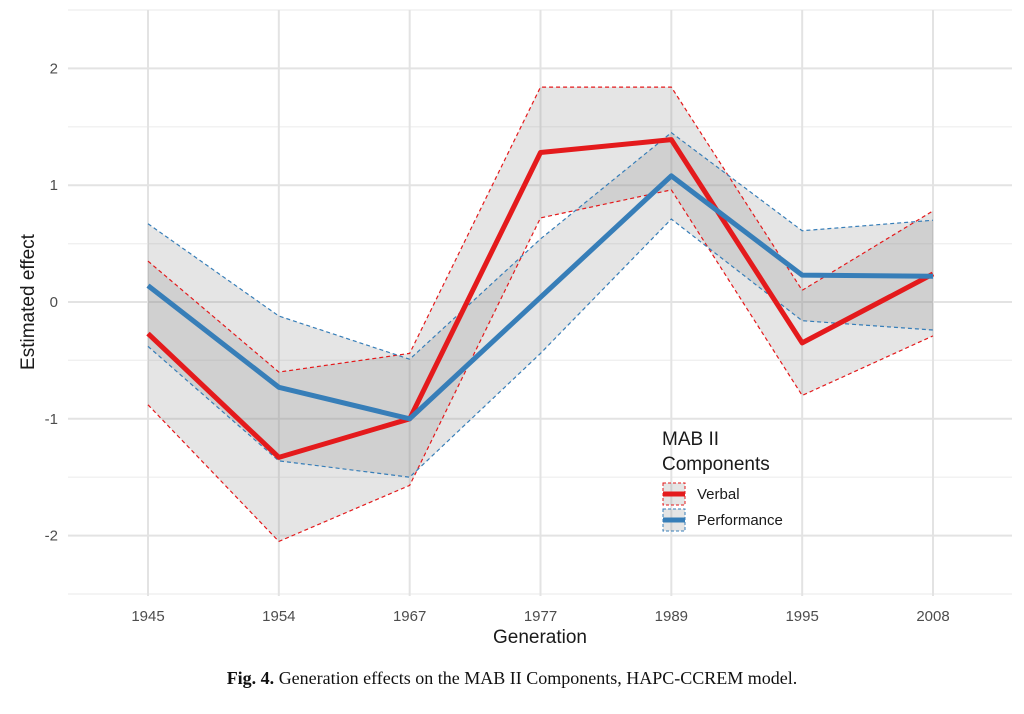  Describe the element at coordinates (51, 536) in the screenshot. I see `y-tick-label: -2` at that location.